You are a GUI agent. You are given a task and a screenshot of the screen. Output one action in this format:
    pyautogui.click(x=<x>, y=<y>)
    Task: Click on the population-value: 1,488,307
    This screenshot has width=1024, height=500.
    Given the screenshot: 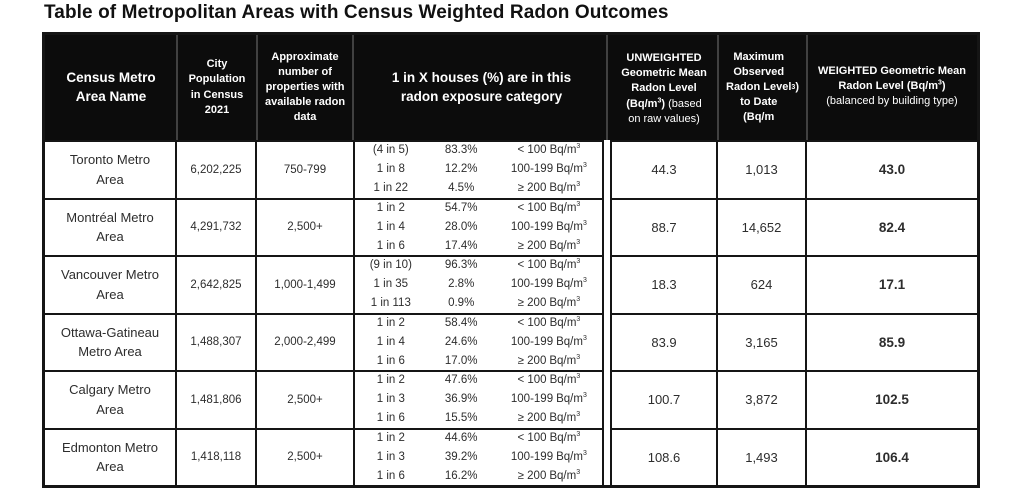 What is the action you would take?
    pyautogui.click(x=216, y=342)
    